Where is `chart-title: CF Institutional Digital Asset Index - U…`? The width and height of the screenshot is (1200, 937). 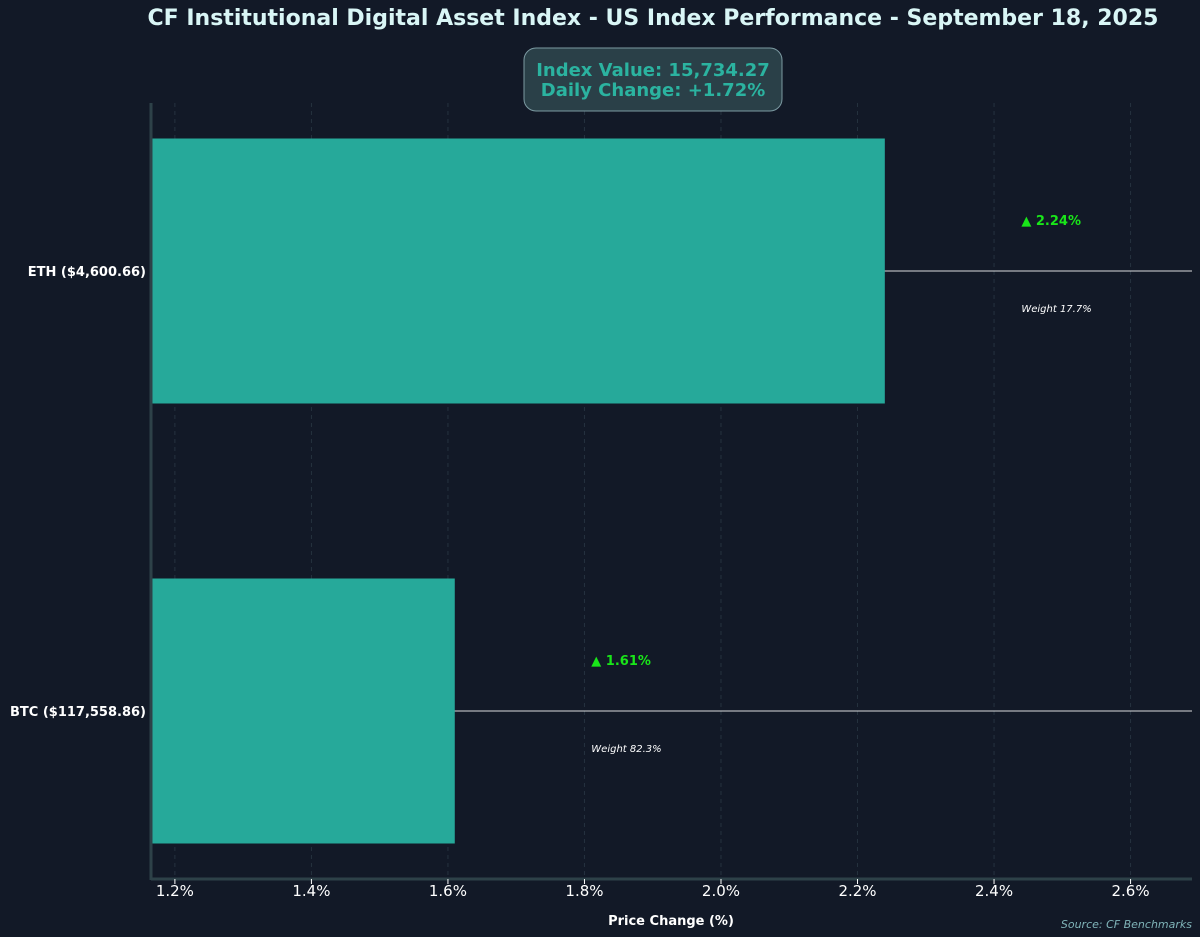
chart-title: CF Institutional Digital Asset Index - U… is located at coordinates (653, 18).